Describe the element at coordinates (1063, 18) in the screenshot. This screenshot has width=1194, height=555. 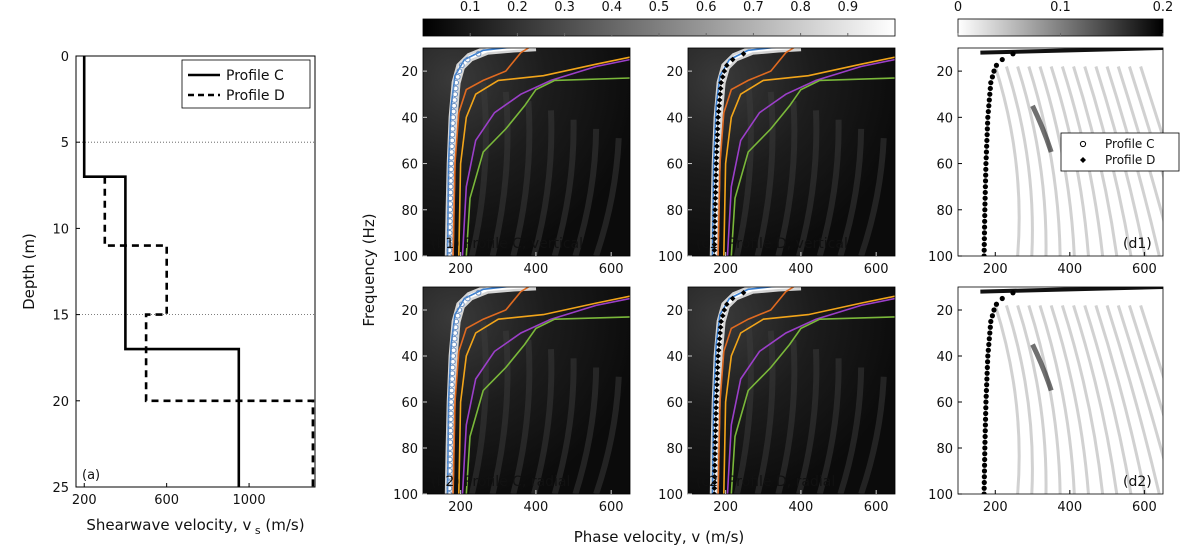
I see `colorbar-colorbar-d: 0 0.1 0.2` at that location.